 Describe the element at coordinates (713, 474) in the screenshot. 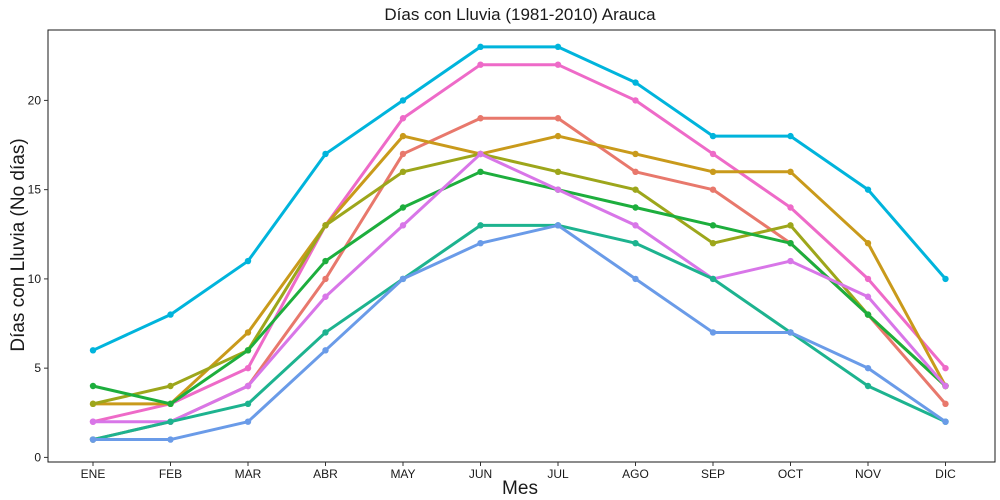

I see `x-tick-label: SEP` at that location.